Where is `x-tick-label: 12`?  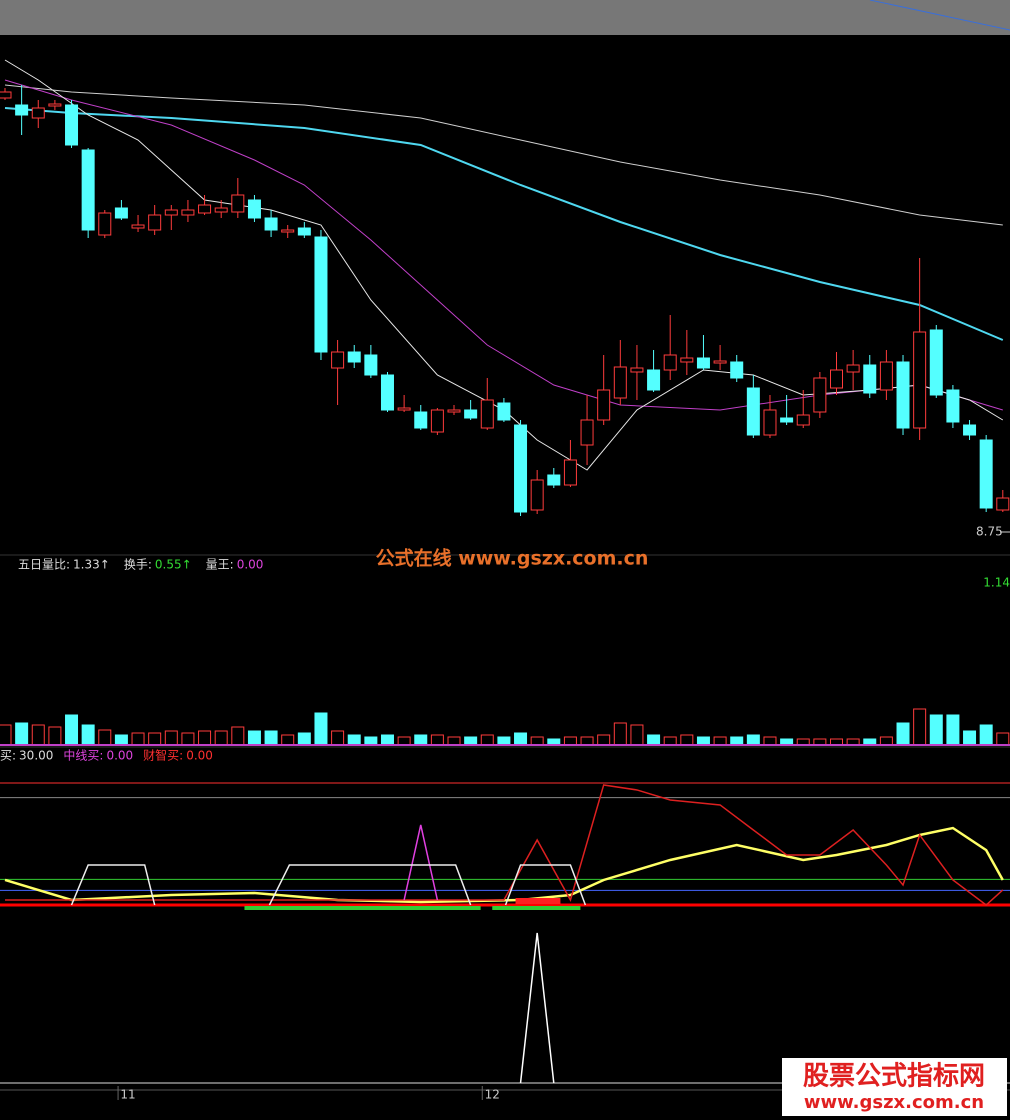 x-tick-label: 12 is located at coordinates (492, 1095).